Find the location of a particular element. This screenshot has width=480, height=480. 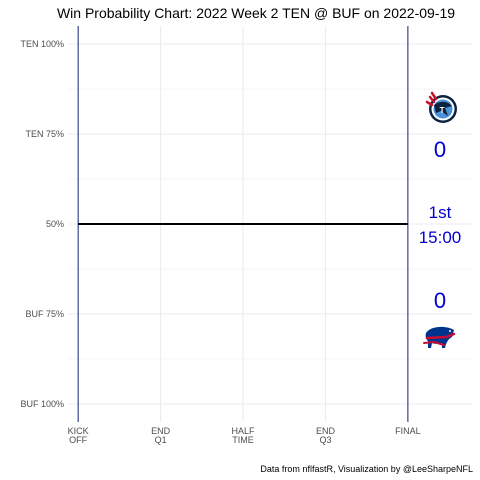

x-tick-label: OFF is located at coordinates (78, 440).